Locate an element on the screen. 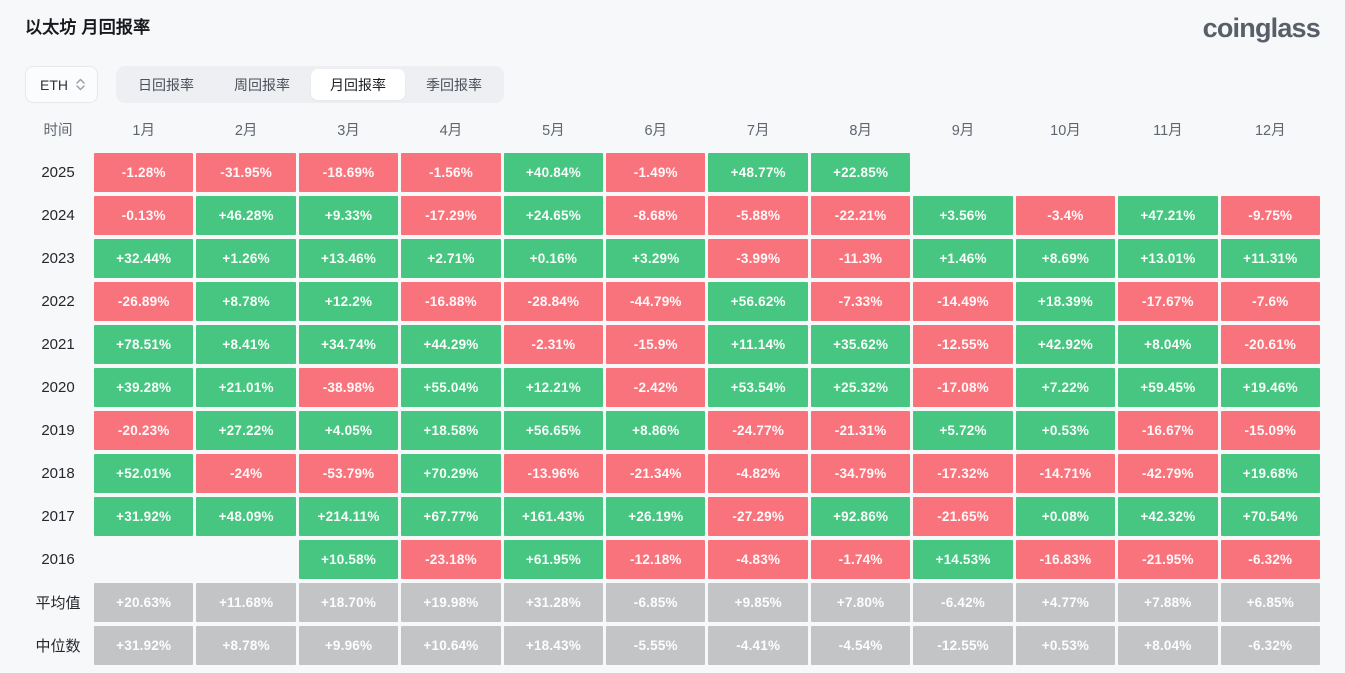 This screenshot has height=673, width=1345. return-cell: +56.62% is located at coordinates (758, 301).